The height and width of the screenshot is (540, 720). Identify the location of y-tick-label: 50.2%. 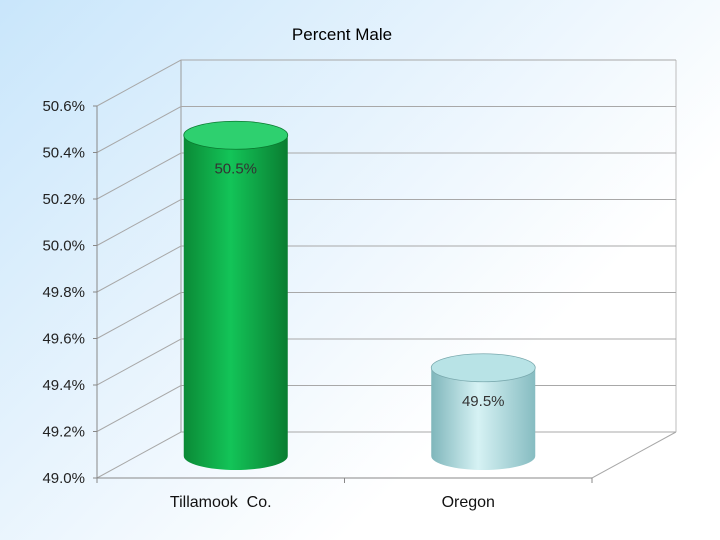
(63, 199).